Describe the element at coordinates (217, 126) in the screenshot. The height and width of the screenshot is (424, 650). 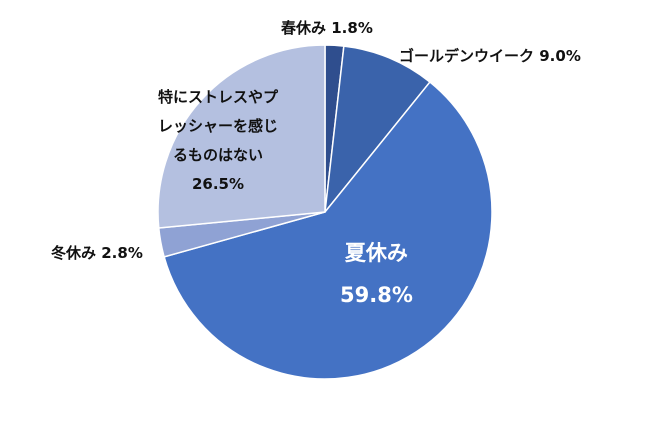
I see `label-no-stress-line-2: レッシャーを感じ` at that location.